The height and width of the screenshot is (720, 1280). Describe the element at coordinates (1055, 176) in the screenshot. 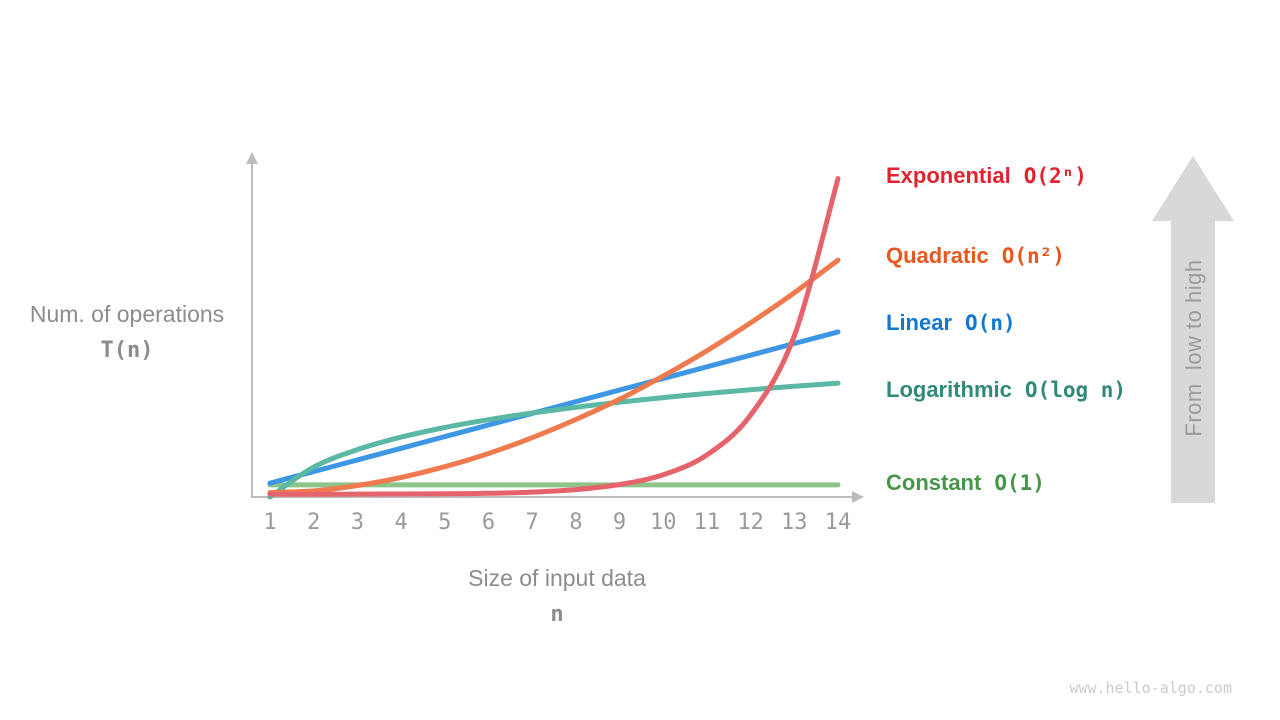

I see `legend-formula: O(2ⁿ)` at that location.